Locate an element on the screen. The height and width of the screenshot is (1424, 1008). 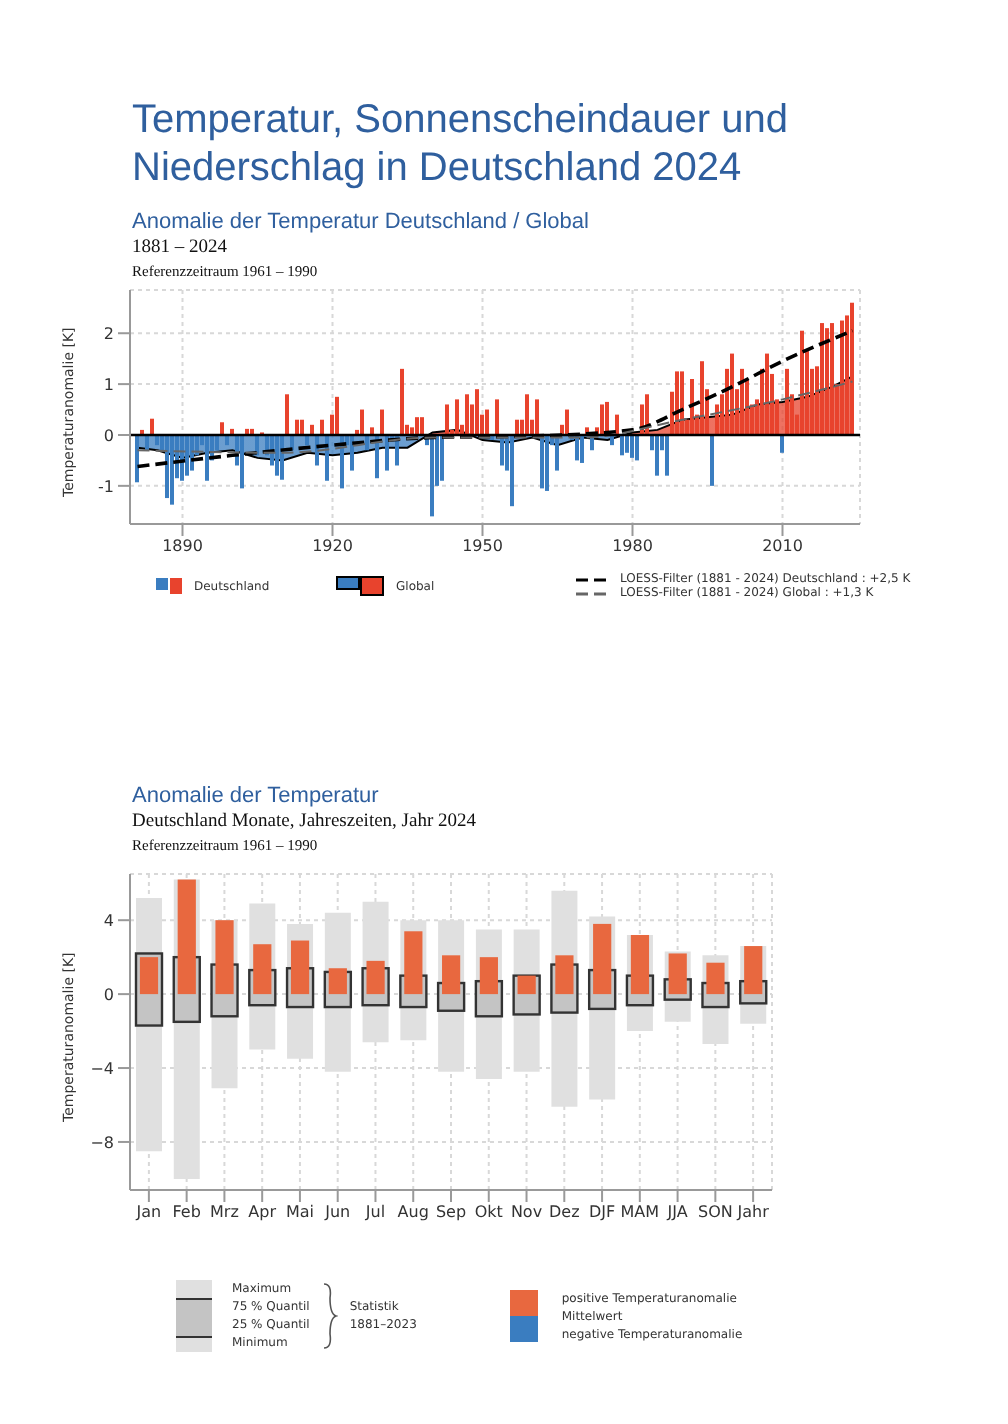
x-tick-label: Jahr is located at coordinates (753, 1212).